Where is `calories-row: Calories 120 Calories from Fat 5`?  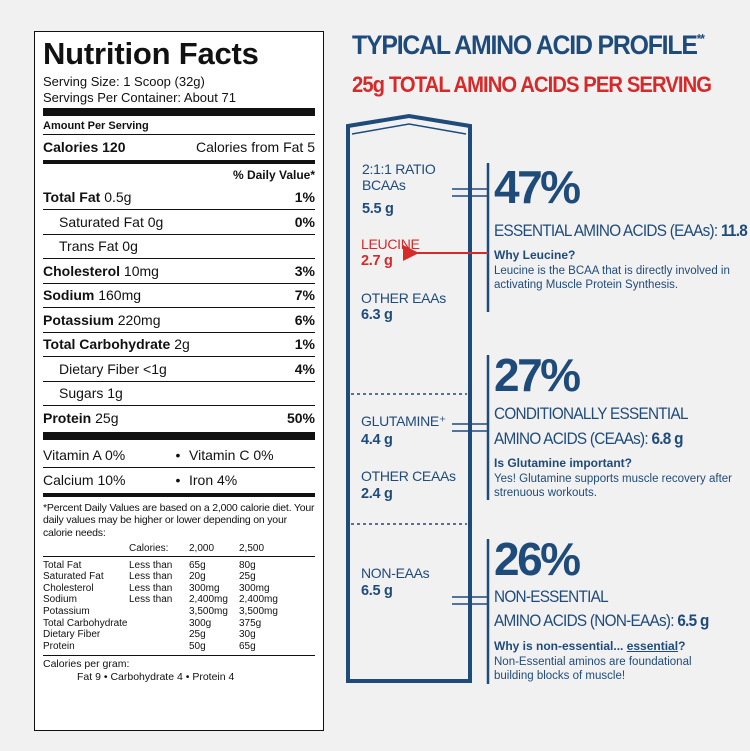
calories-row: Calories 120 Calories from Fat 5 is located at coordinates (179, 146).